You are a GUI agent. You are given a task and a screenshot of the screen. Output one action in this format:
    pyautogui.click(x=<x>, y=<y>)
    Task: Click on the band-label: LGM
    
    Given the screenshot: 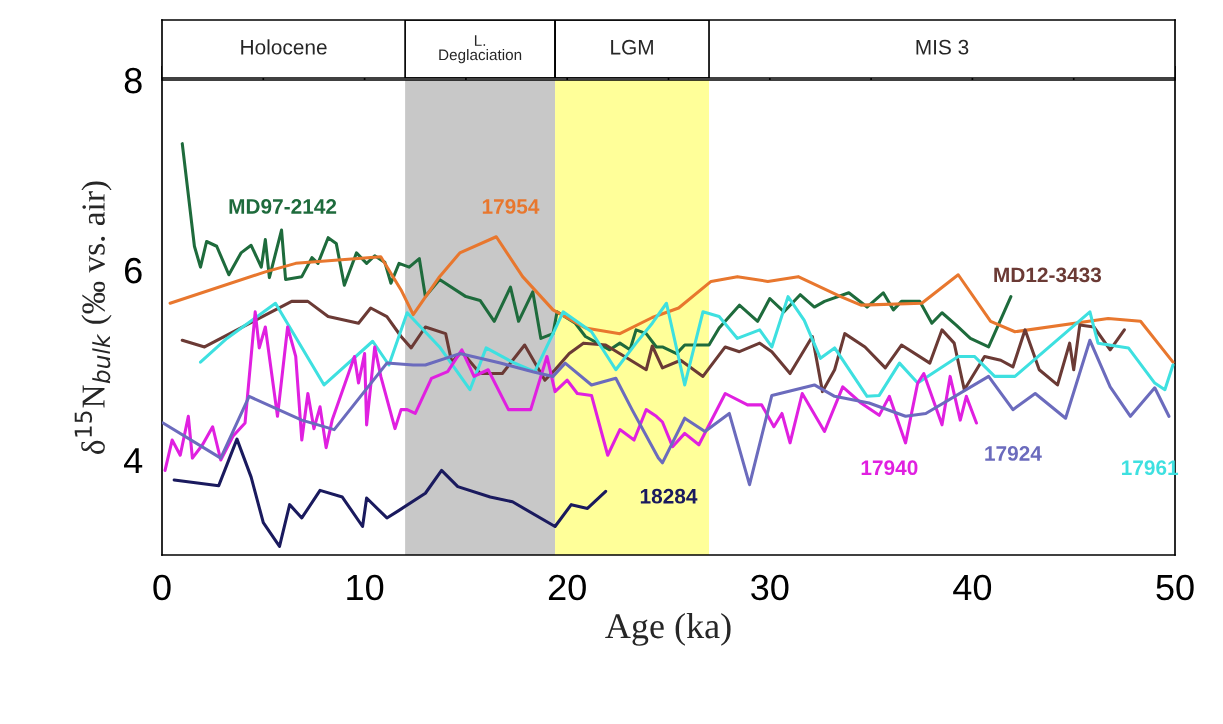 What is the action you would take?
    pyautogui.click(x=632, y=47)
    